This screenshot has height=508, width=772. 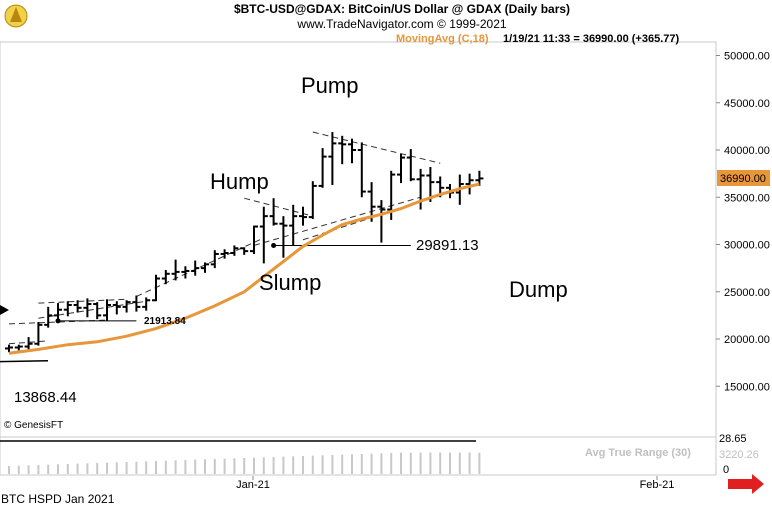 I want to click on scroll-right-arrow-icon, so click(x=746, y=484).